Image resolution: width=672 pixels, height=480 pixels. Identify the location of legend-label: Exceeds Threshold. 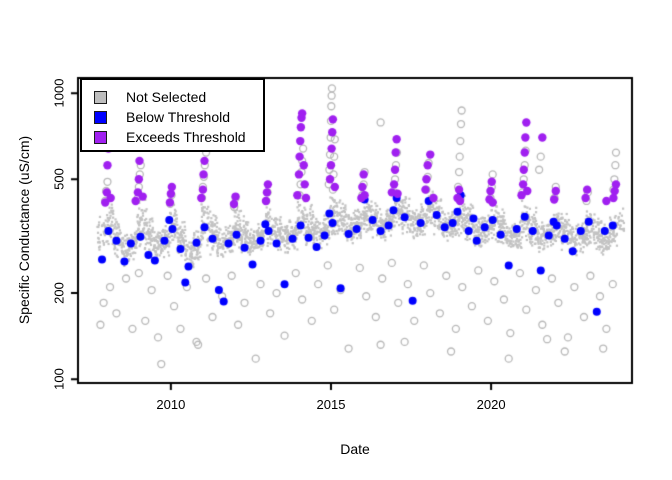
(186, 137).